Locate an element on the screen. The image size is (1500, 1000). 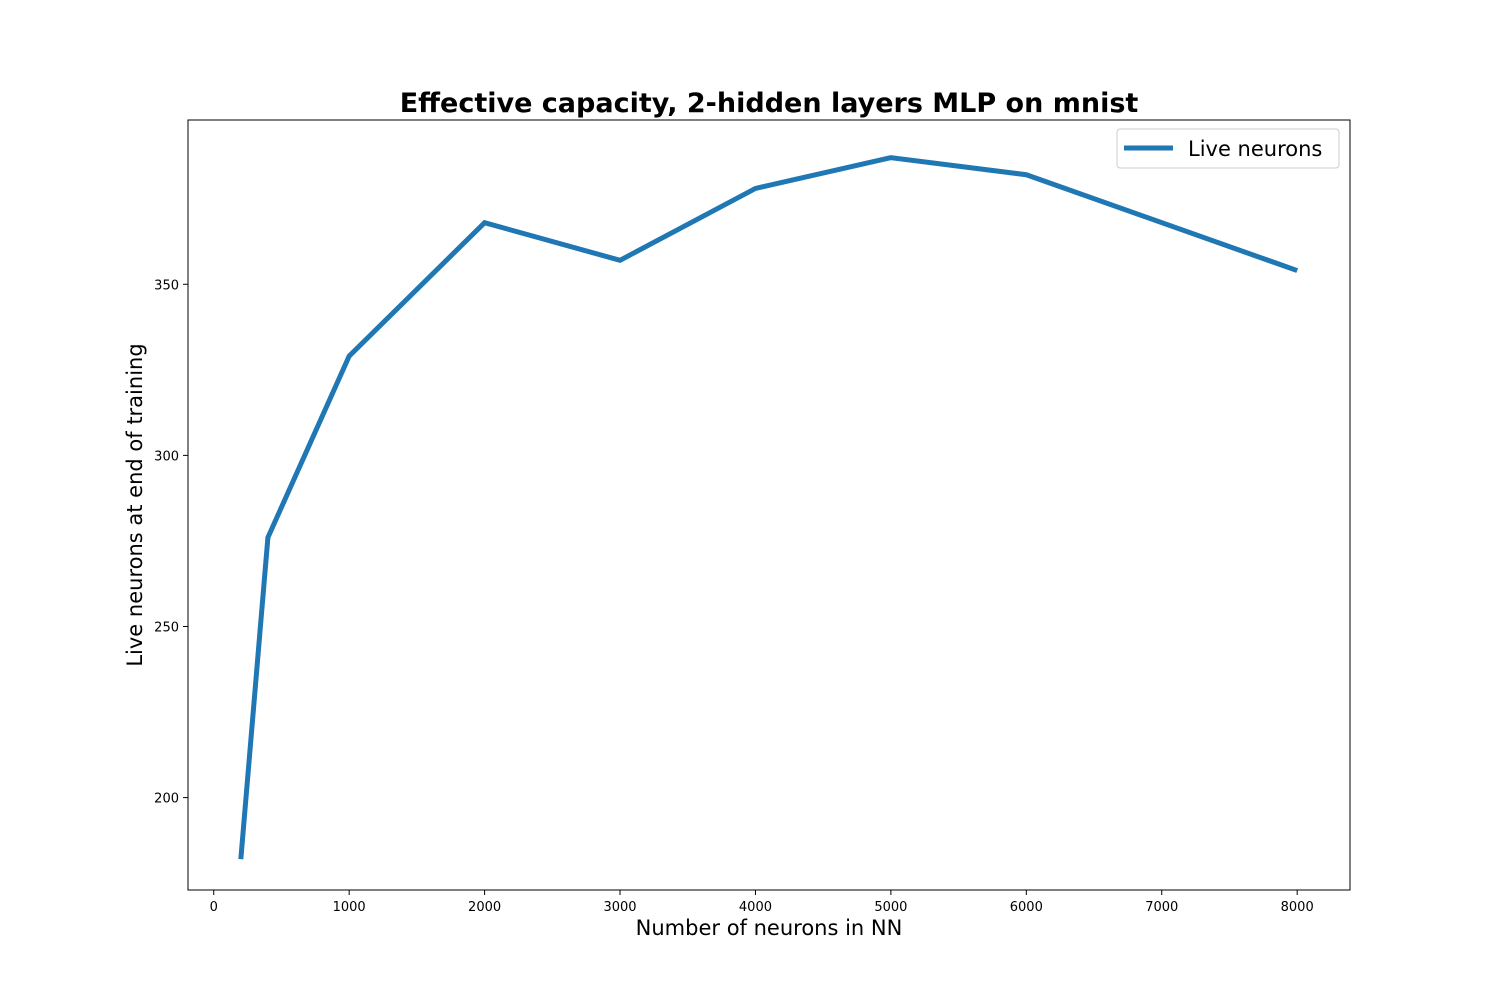
y-axis-ticks: 200 250 300 350 is located at coordinates (171, 542).